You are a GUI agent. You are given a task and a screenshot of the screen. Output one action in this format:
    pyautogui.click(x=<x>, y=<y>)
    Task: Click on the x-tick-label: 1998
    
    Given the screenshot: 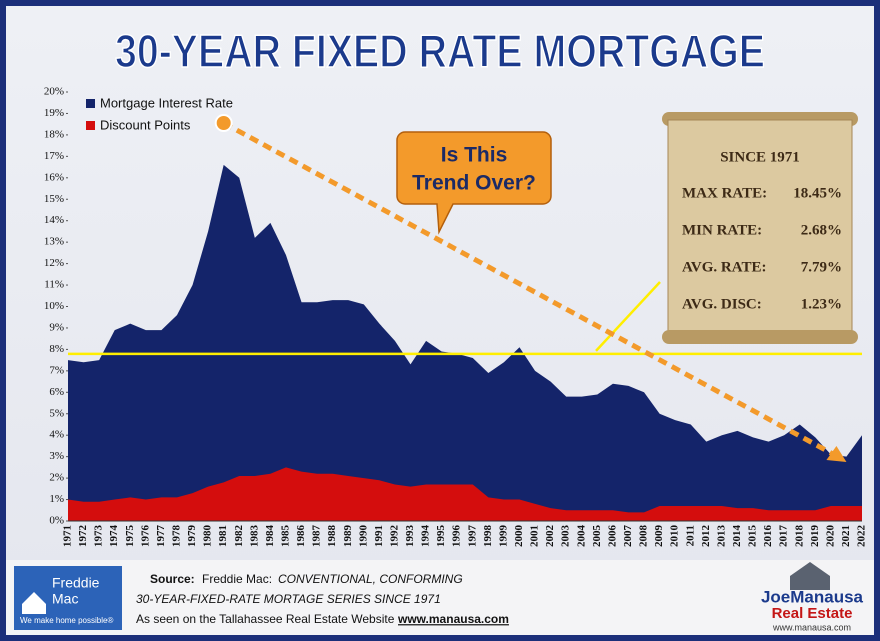 What is the action you would take?
    pyautogui.click(x=488, y=536)
    